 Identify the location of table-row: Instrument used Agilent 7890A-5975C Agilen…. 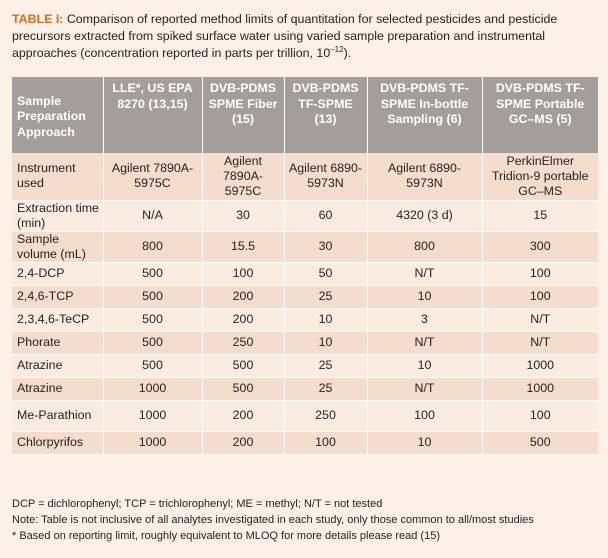
(305, 177).